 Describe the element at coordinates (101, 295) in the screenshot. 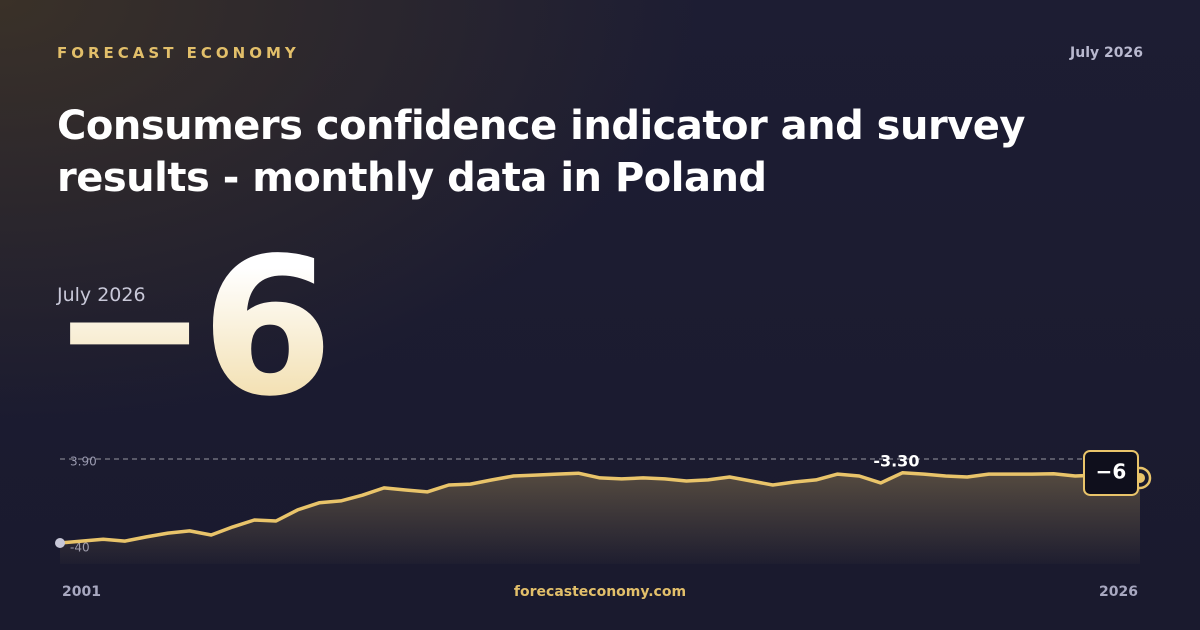

I see `hero-date: July 2026` at that location.